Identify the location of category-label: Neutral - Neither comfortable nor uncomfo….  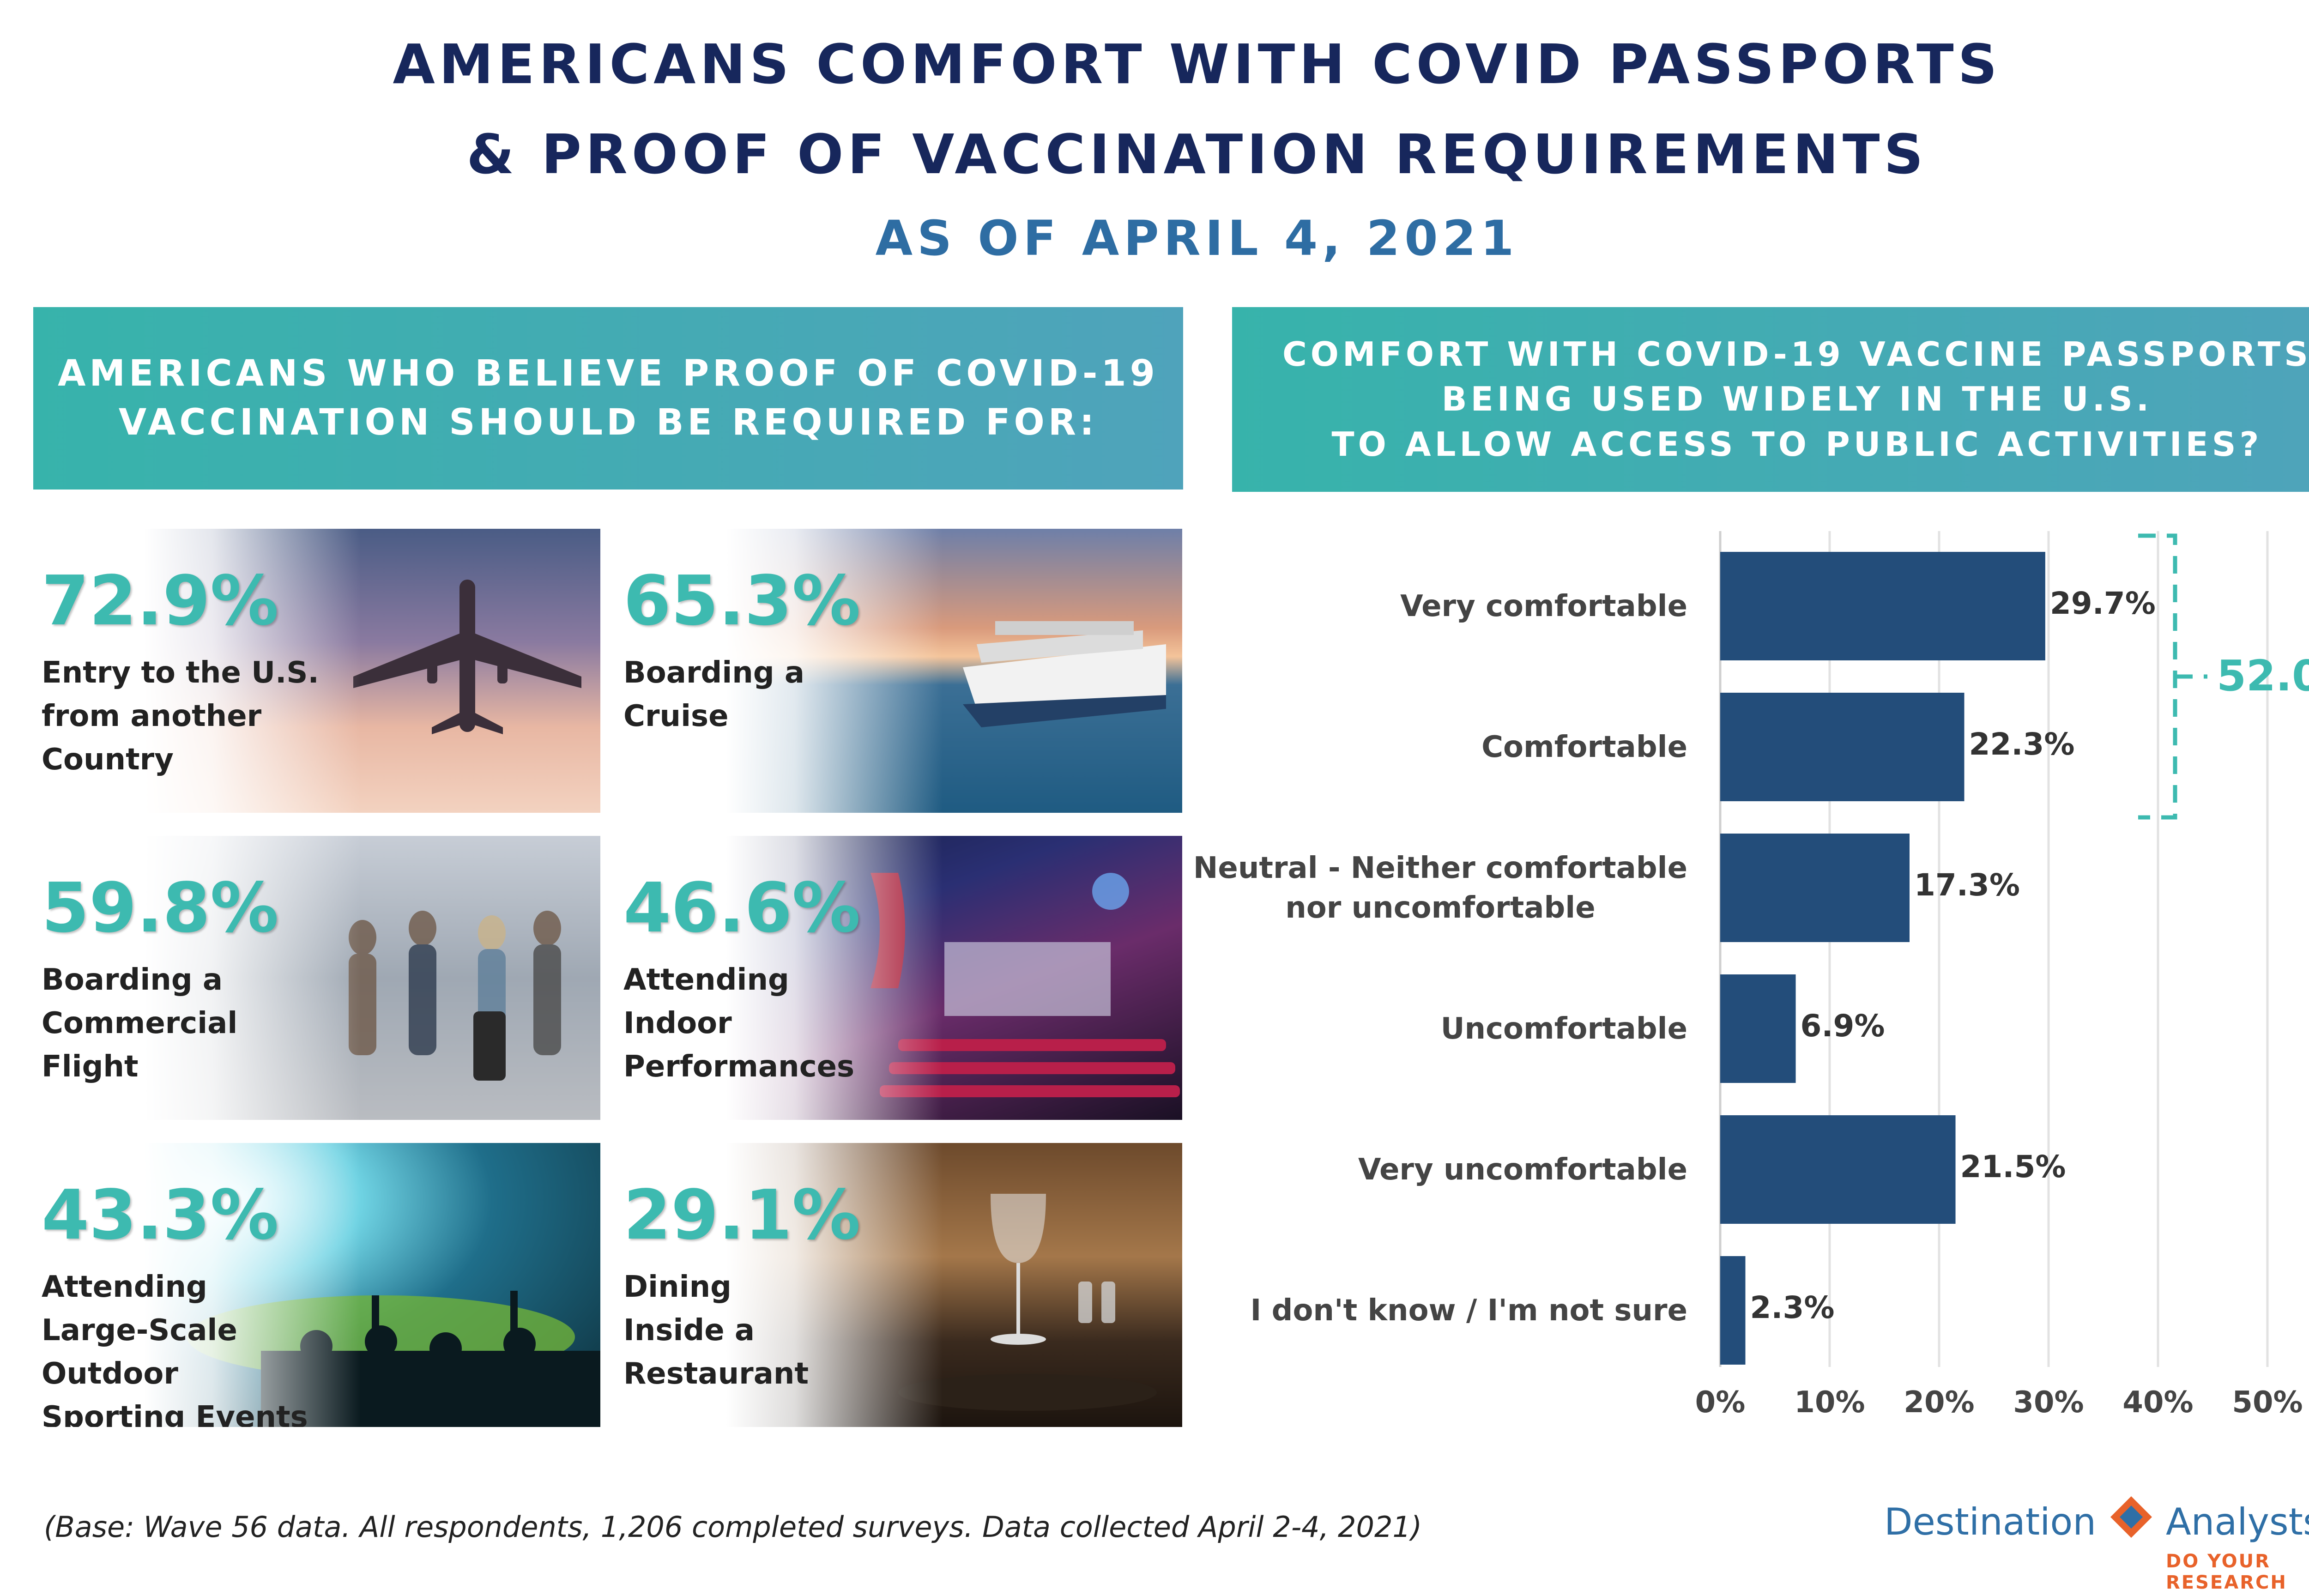
(1440, 888).